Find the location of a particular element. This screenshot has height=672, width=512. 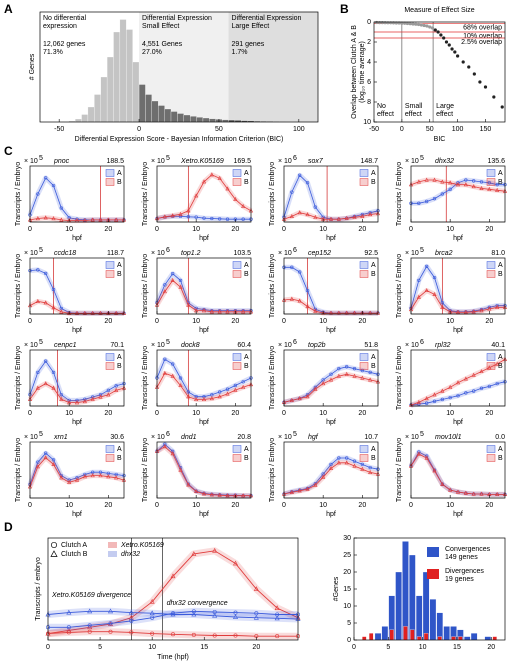

y-axis-label: #Genes is located at coordinates (336, 588).